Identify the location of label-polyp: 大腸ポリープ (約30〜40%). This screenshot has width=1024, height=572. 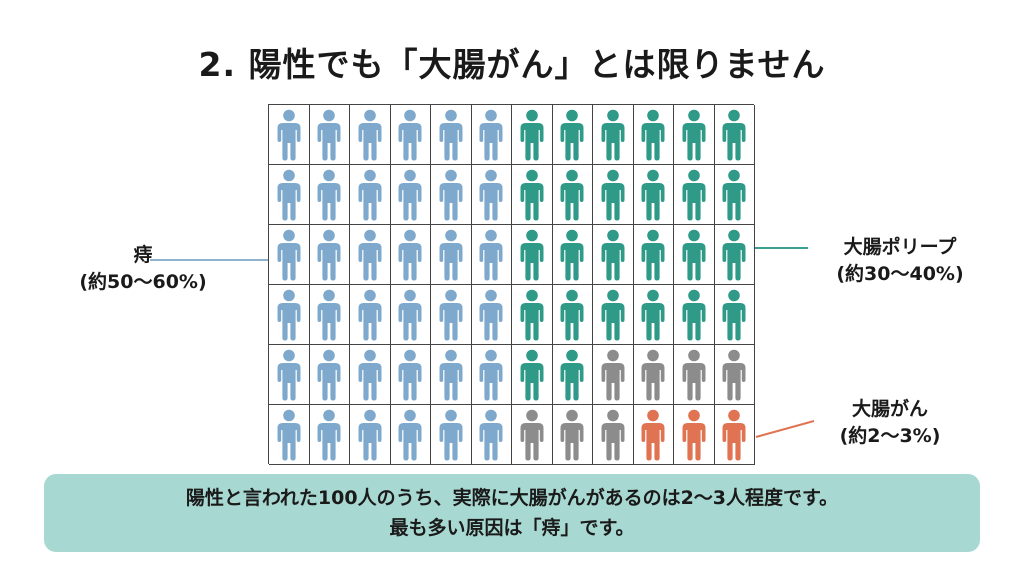
(900, 261).